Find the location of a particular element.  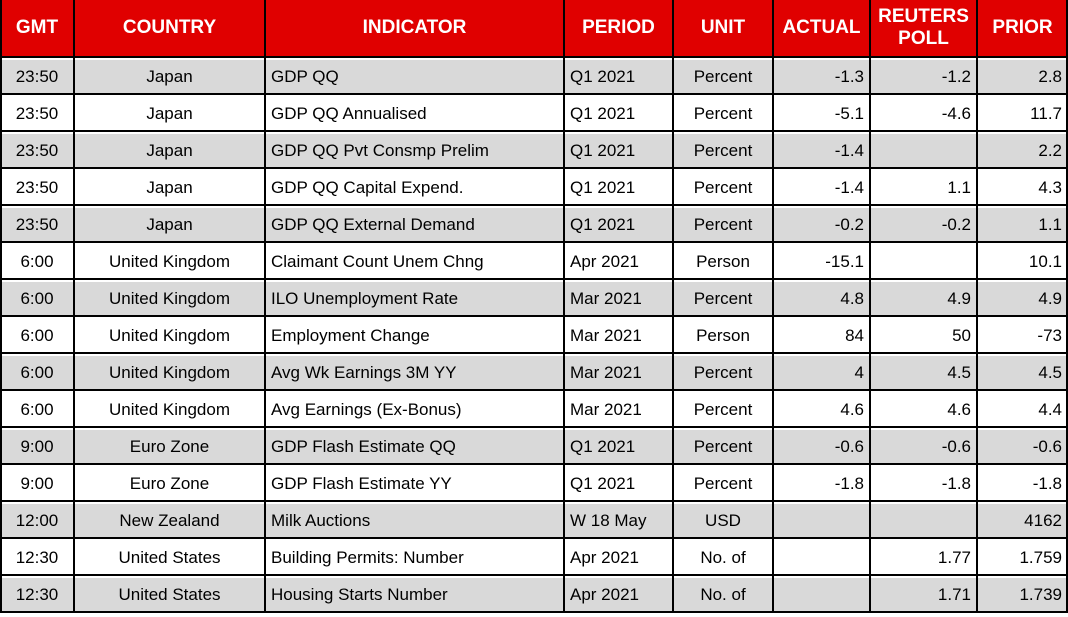

cell-actual: 84 is located at coordinates (821, 336).